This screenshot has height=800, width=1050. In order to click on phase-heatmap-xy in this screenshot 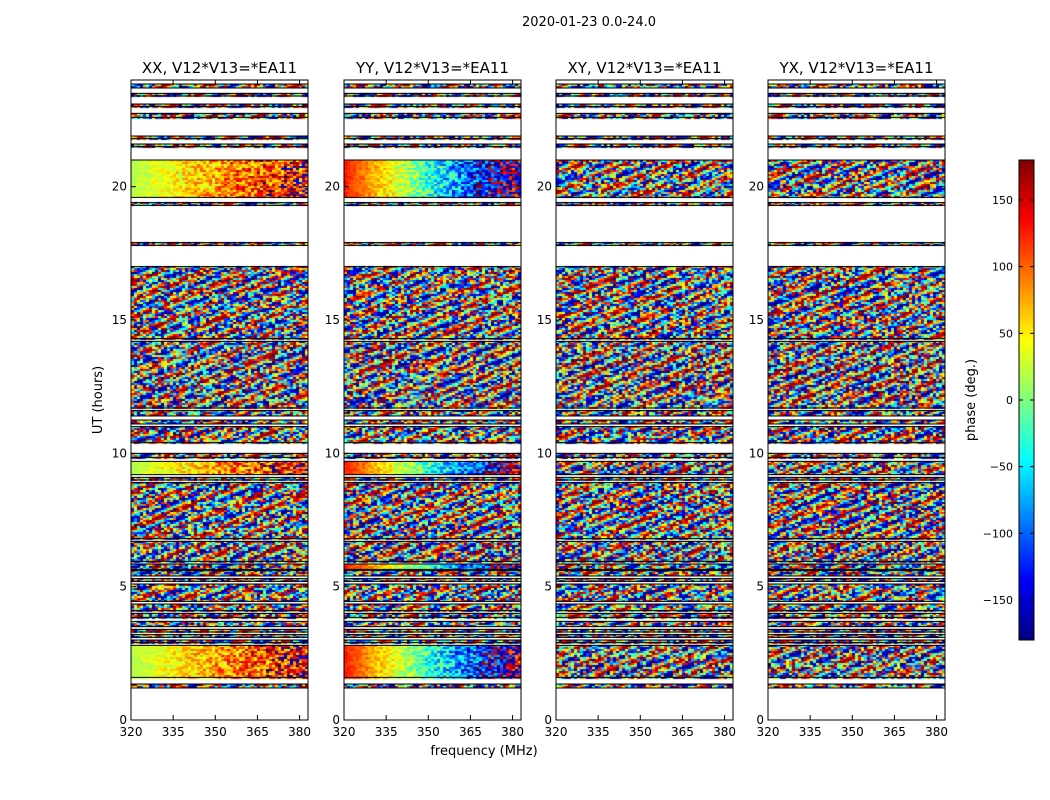, I will do `click(644, 400)`.